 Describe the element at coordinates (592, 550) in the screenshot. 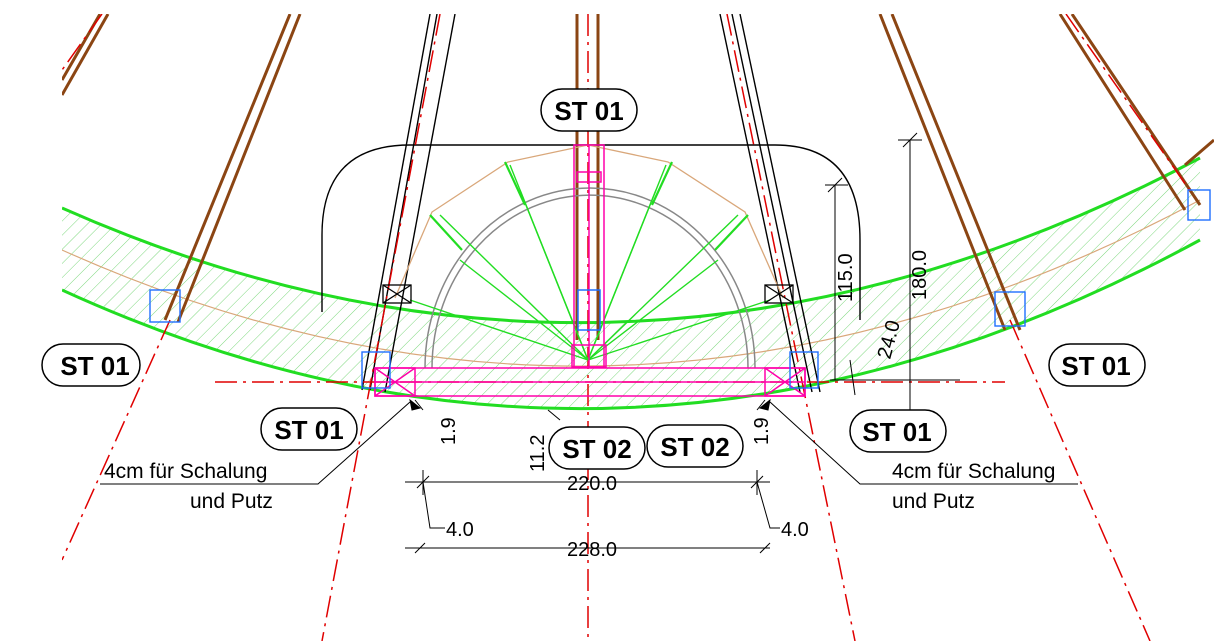

I see `dim-228: 228.0` at that location.